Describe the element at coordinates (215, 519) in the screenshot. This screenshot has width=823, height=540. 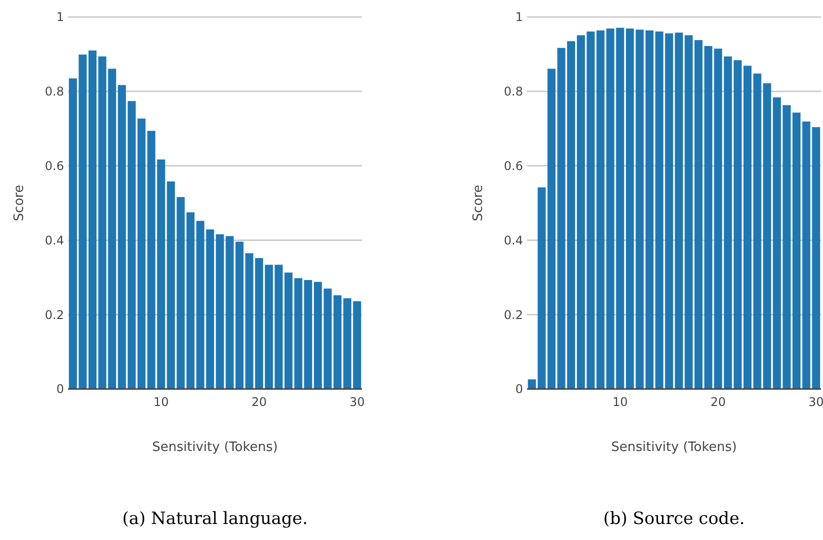
I see `text: (a) Natural language.` at that location.